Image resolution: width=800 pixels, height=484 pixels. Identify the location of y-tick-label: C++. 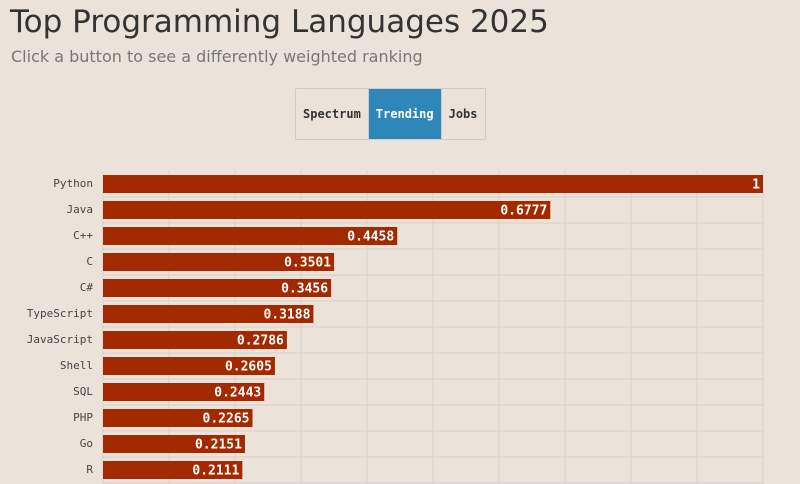
(83, 235).